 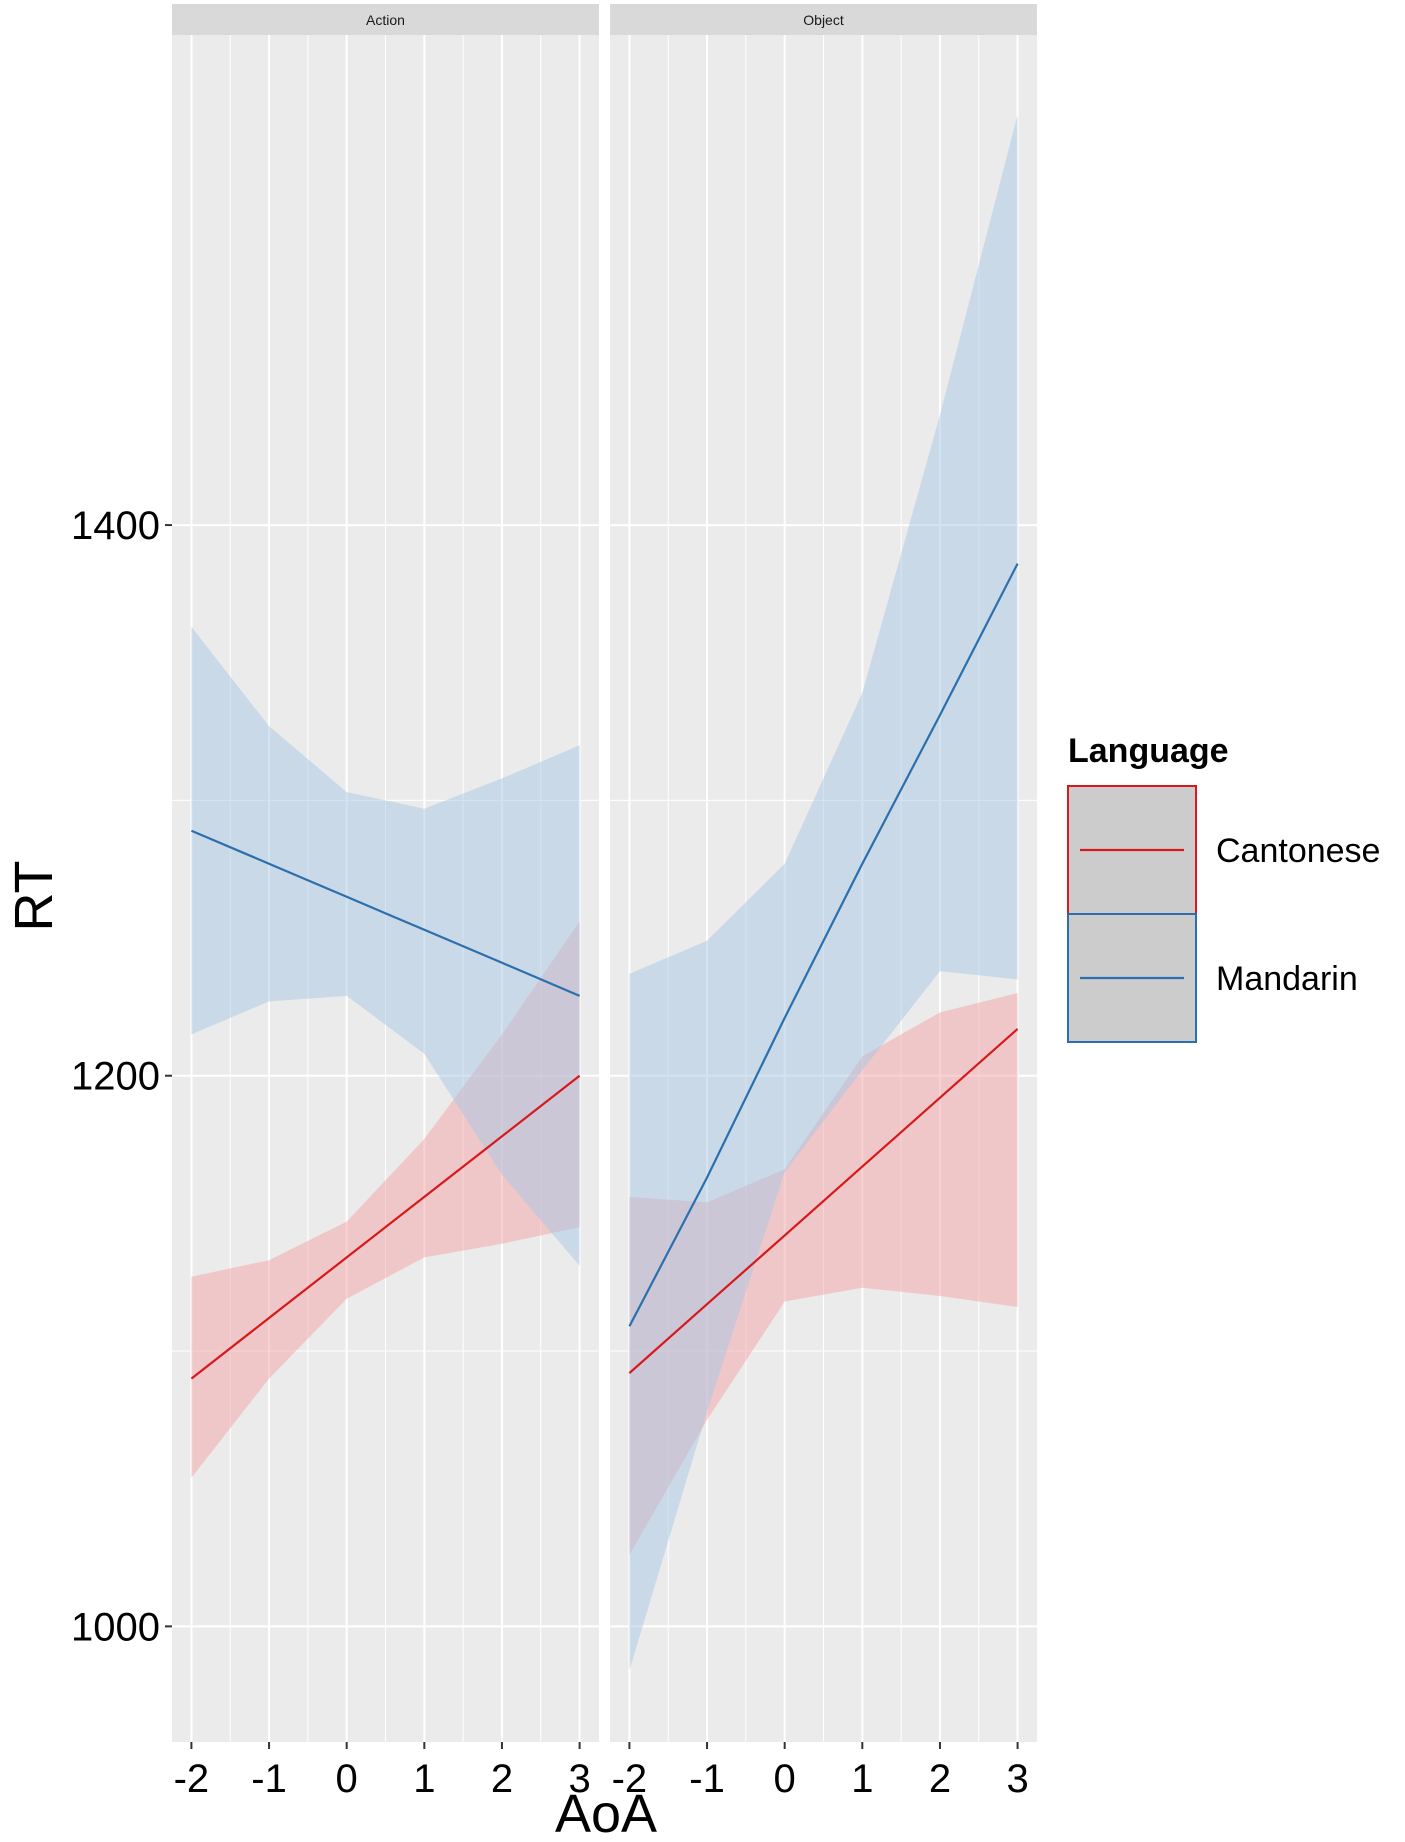 What do you see at coordinates (34, 895) in the screenshot?
I see `y-axis-title: RT` at bounding box center [34, 895].